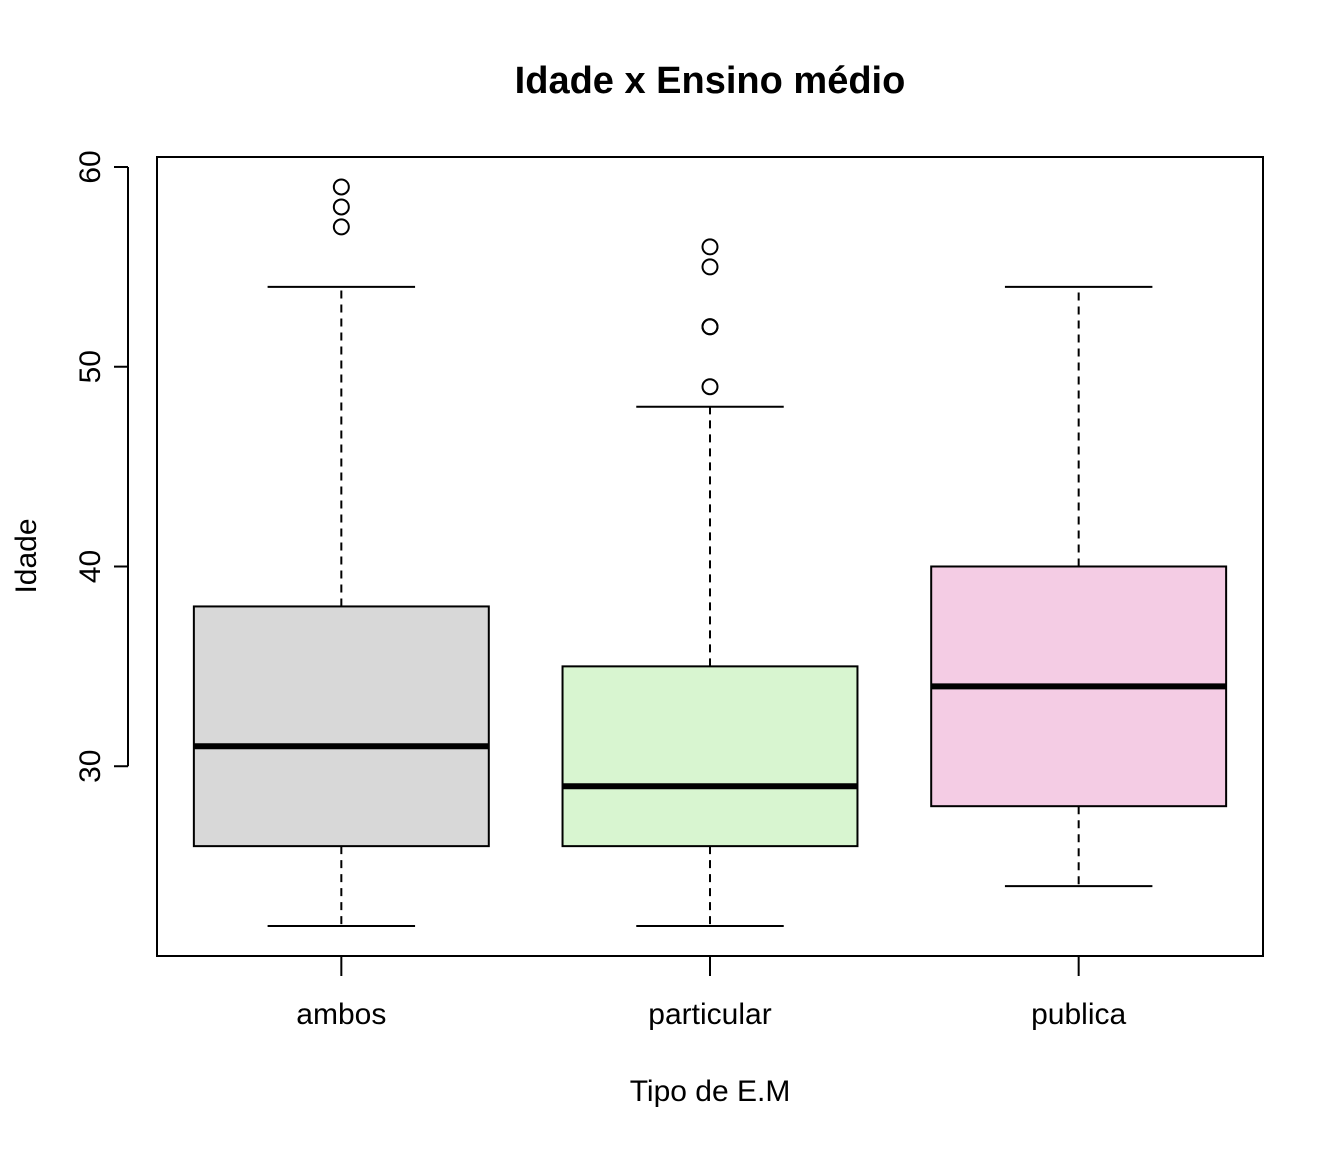  I want to click on y-tick-label: 30, so click(90, 766).